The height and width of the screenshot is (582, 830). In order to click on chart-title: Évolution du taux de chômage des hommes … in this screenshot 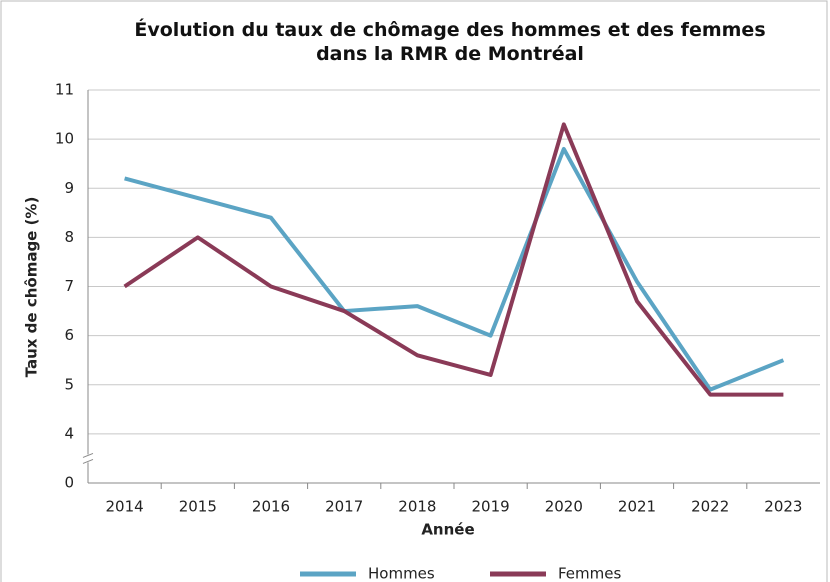, I will do `click(450, 42)`.